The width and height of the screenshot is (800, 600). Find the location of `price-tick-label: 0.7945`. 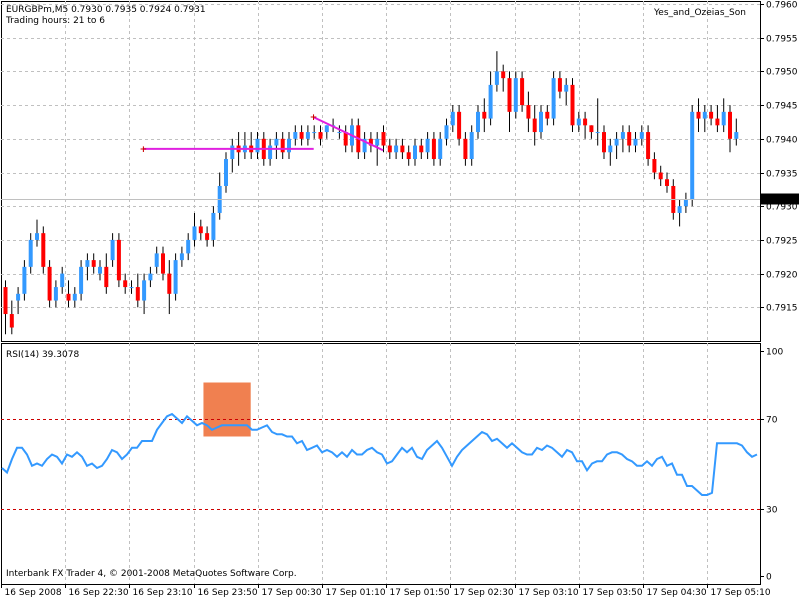

price-tick-label: 0.7945 is located at coordinates (782, 107).